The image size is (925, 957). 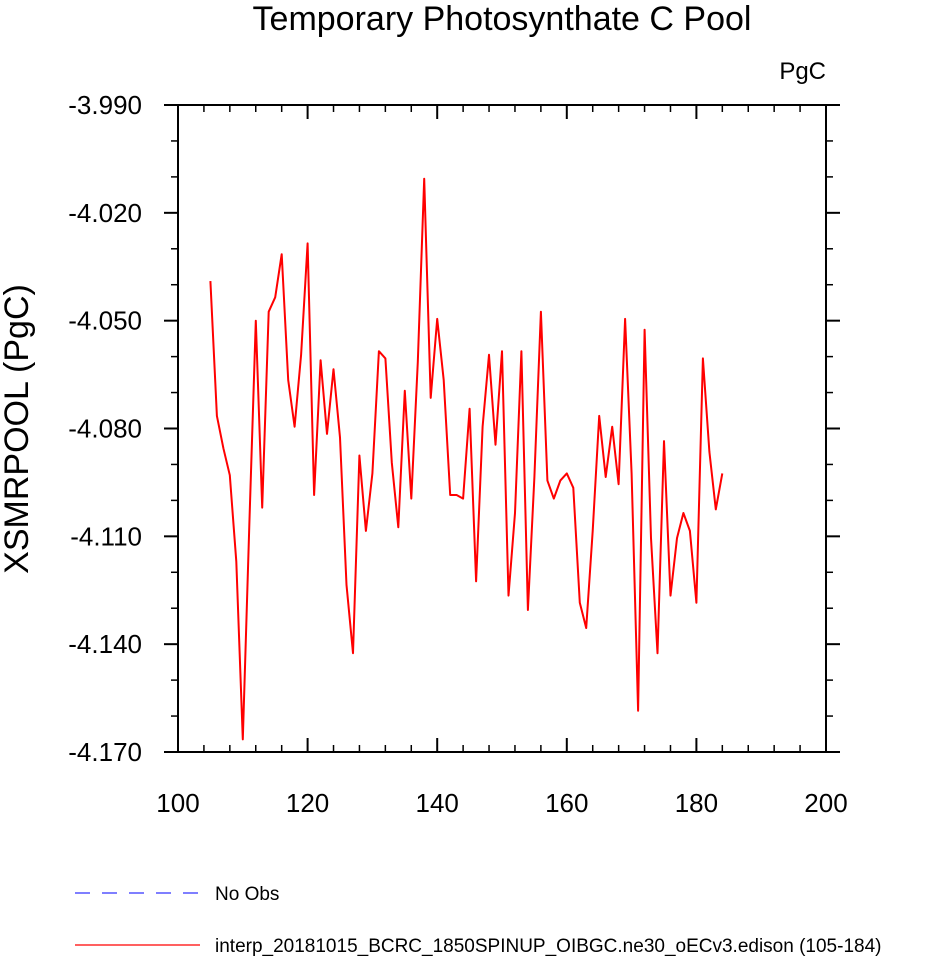 I want to click on y-tick-label: -4.080, so click(x=105, y=429).